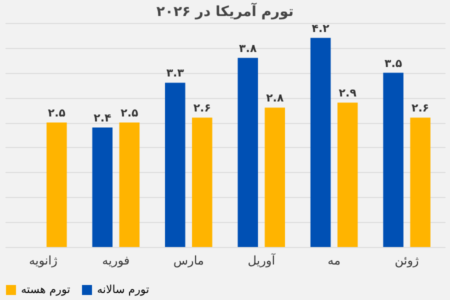  Describe the element at coordinates (262, 260) in the screenshot. I see `x-tick-label: آوریل` at that location.